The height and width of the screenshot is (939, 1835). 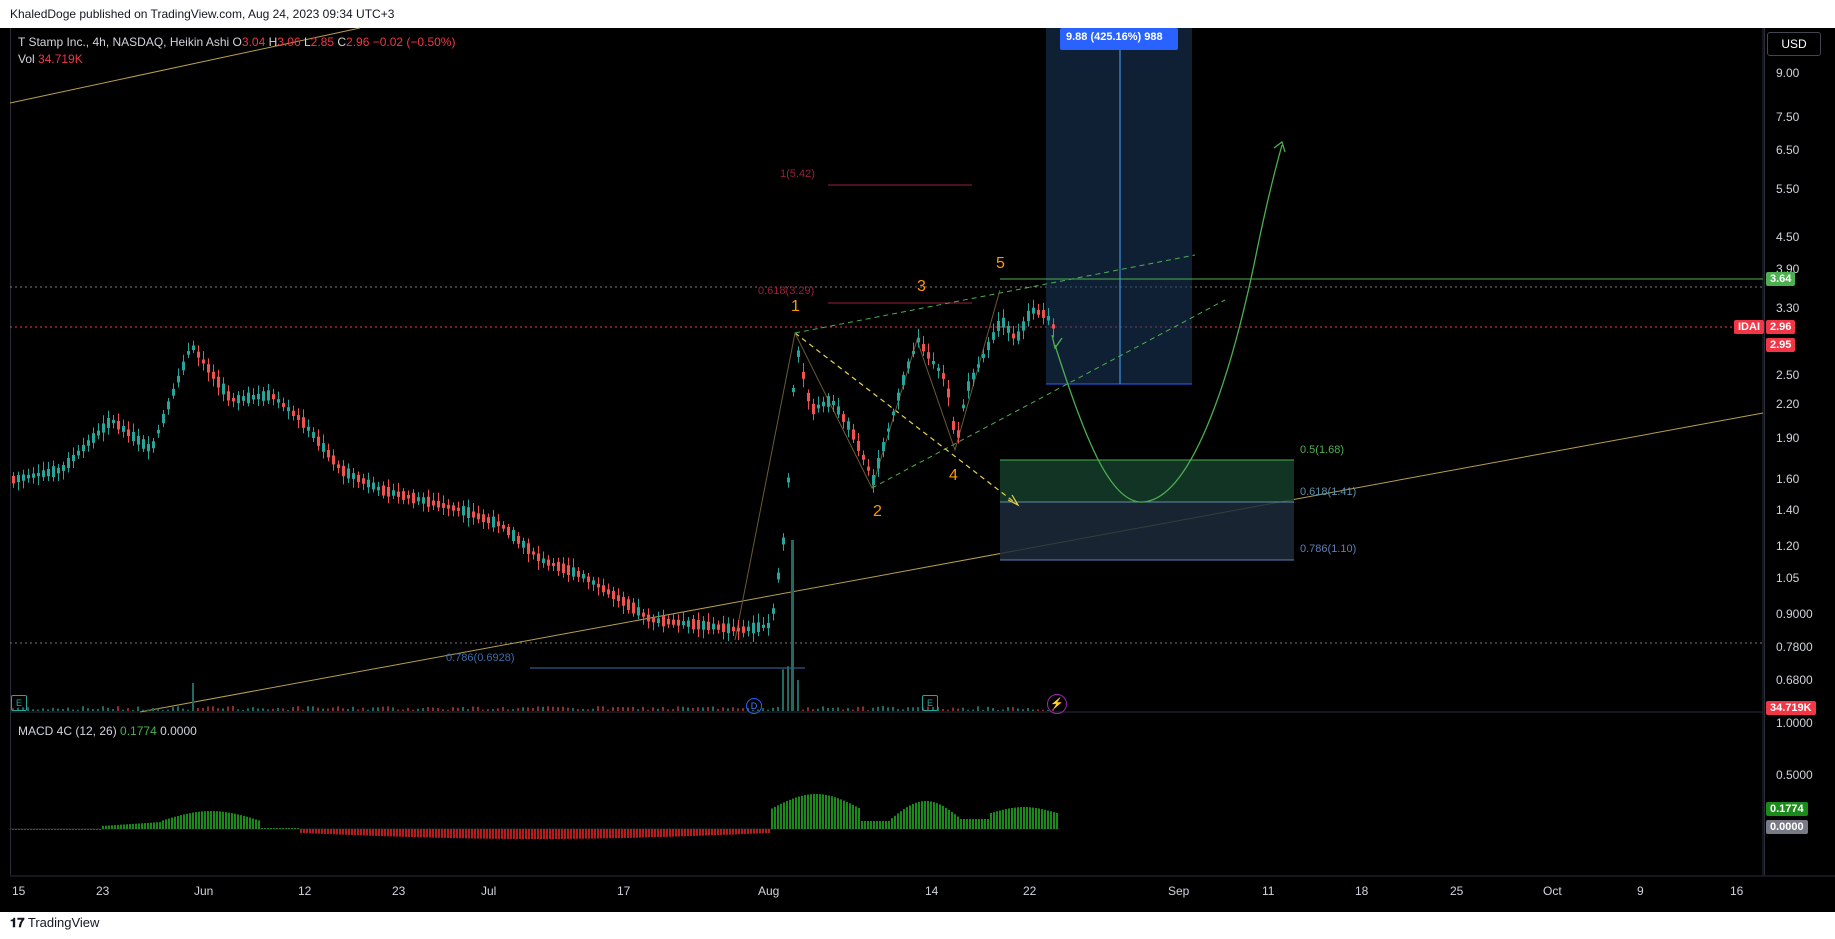 I want to click on flash-event-icon: ⚡, so click(x=1057, y=704).